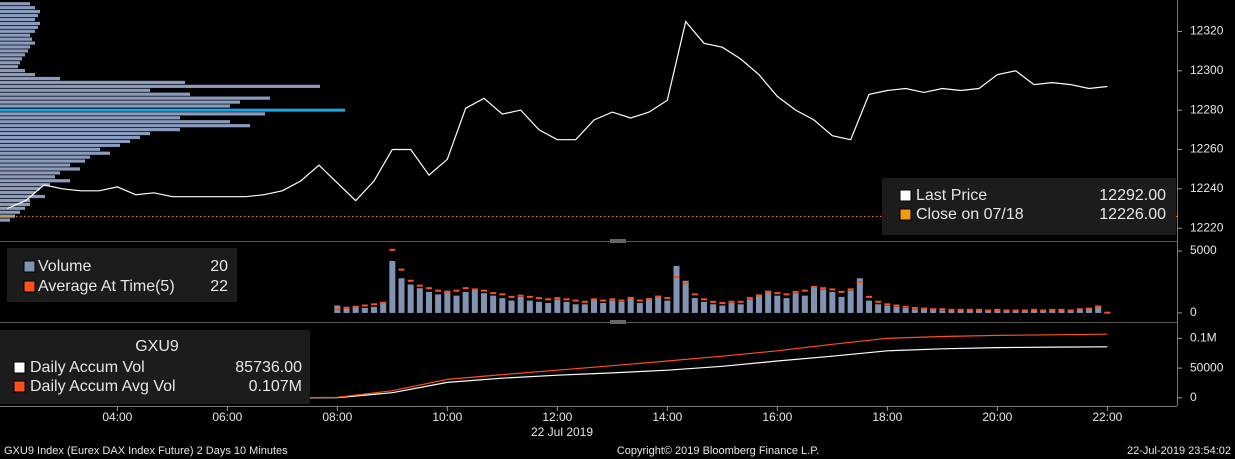 Image resolution: width=1235 pixels, height=459 pixels. Describe the element at coordinates (117, 417) in the screenshot. I see `x-tick-label: 04:00` at that location.